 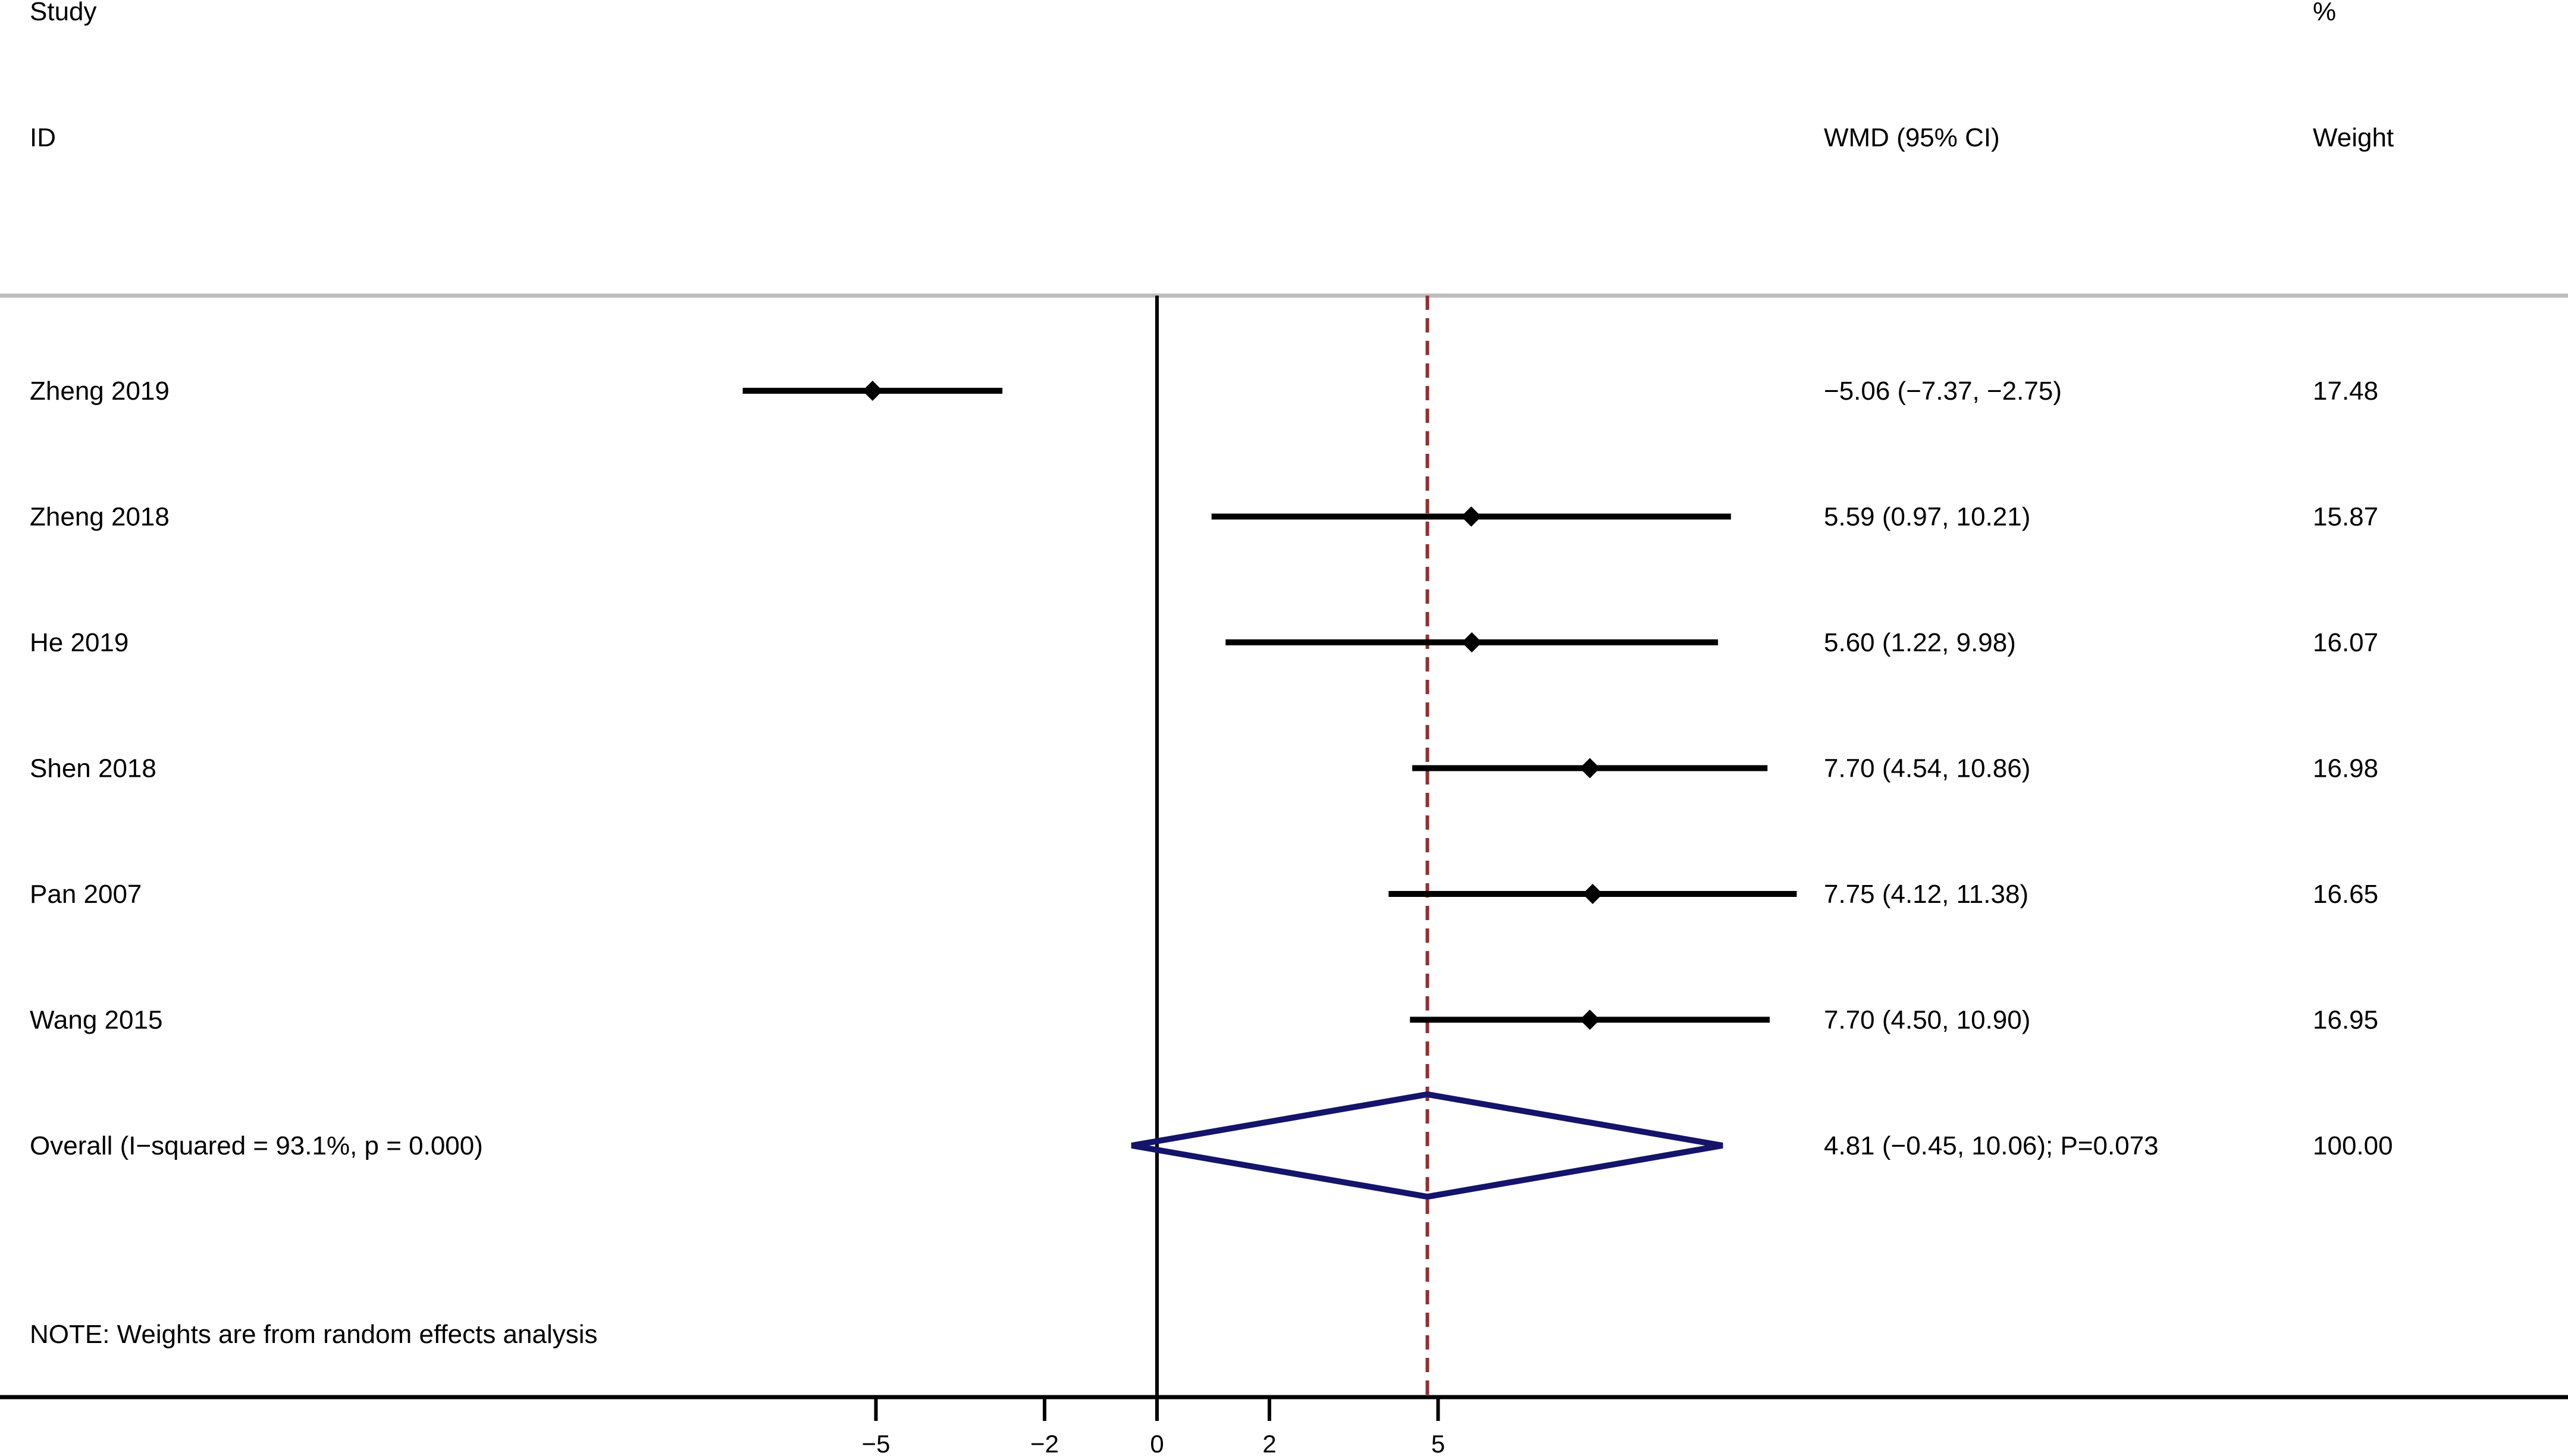 I want to click on weight-label: 16.65, so click(x=2345, y=894).